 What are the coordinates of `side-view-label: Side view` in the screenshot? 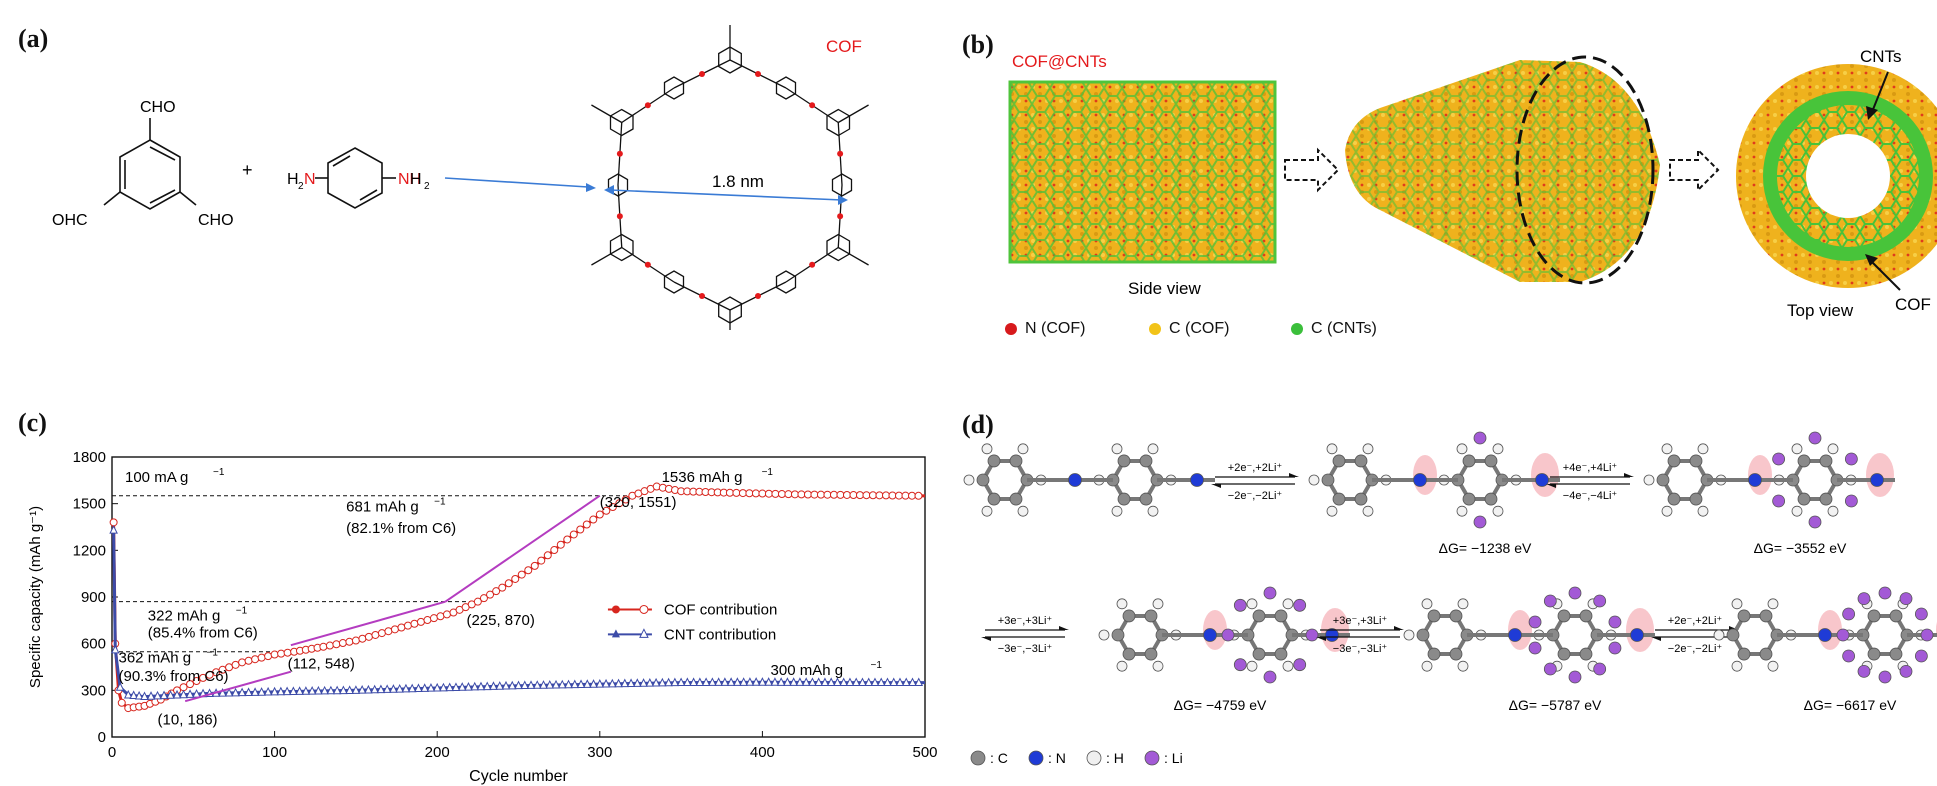 It's located at (1164, 288).